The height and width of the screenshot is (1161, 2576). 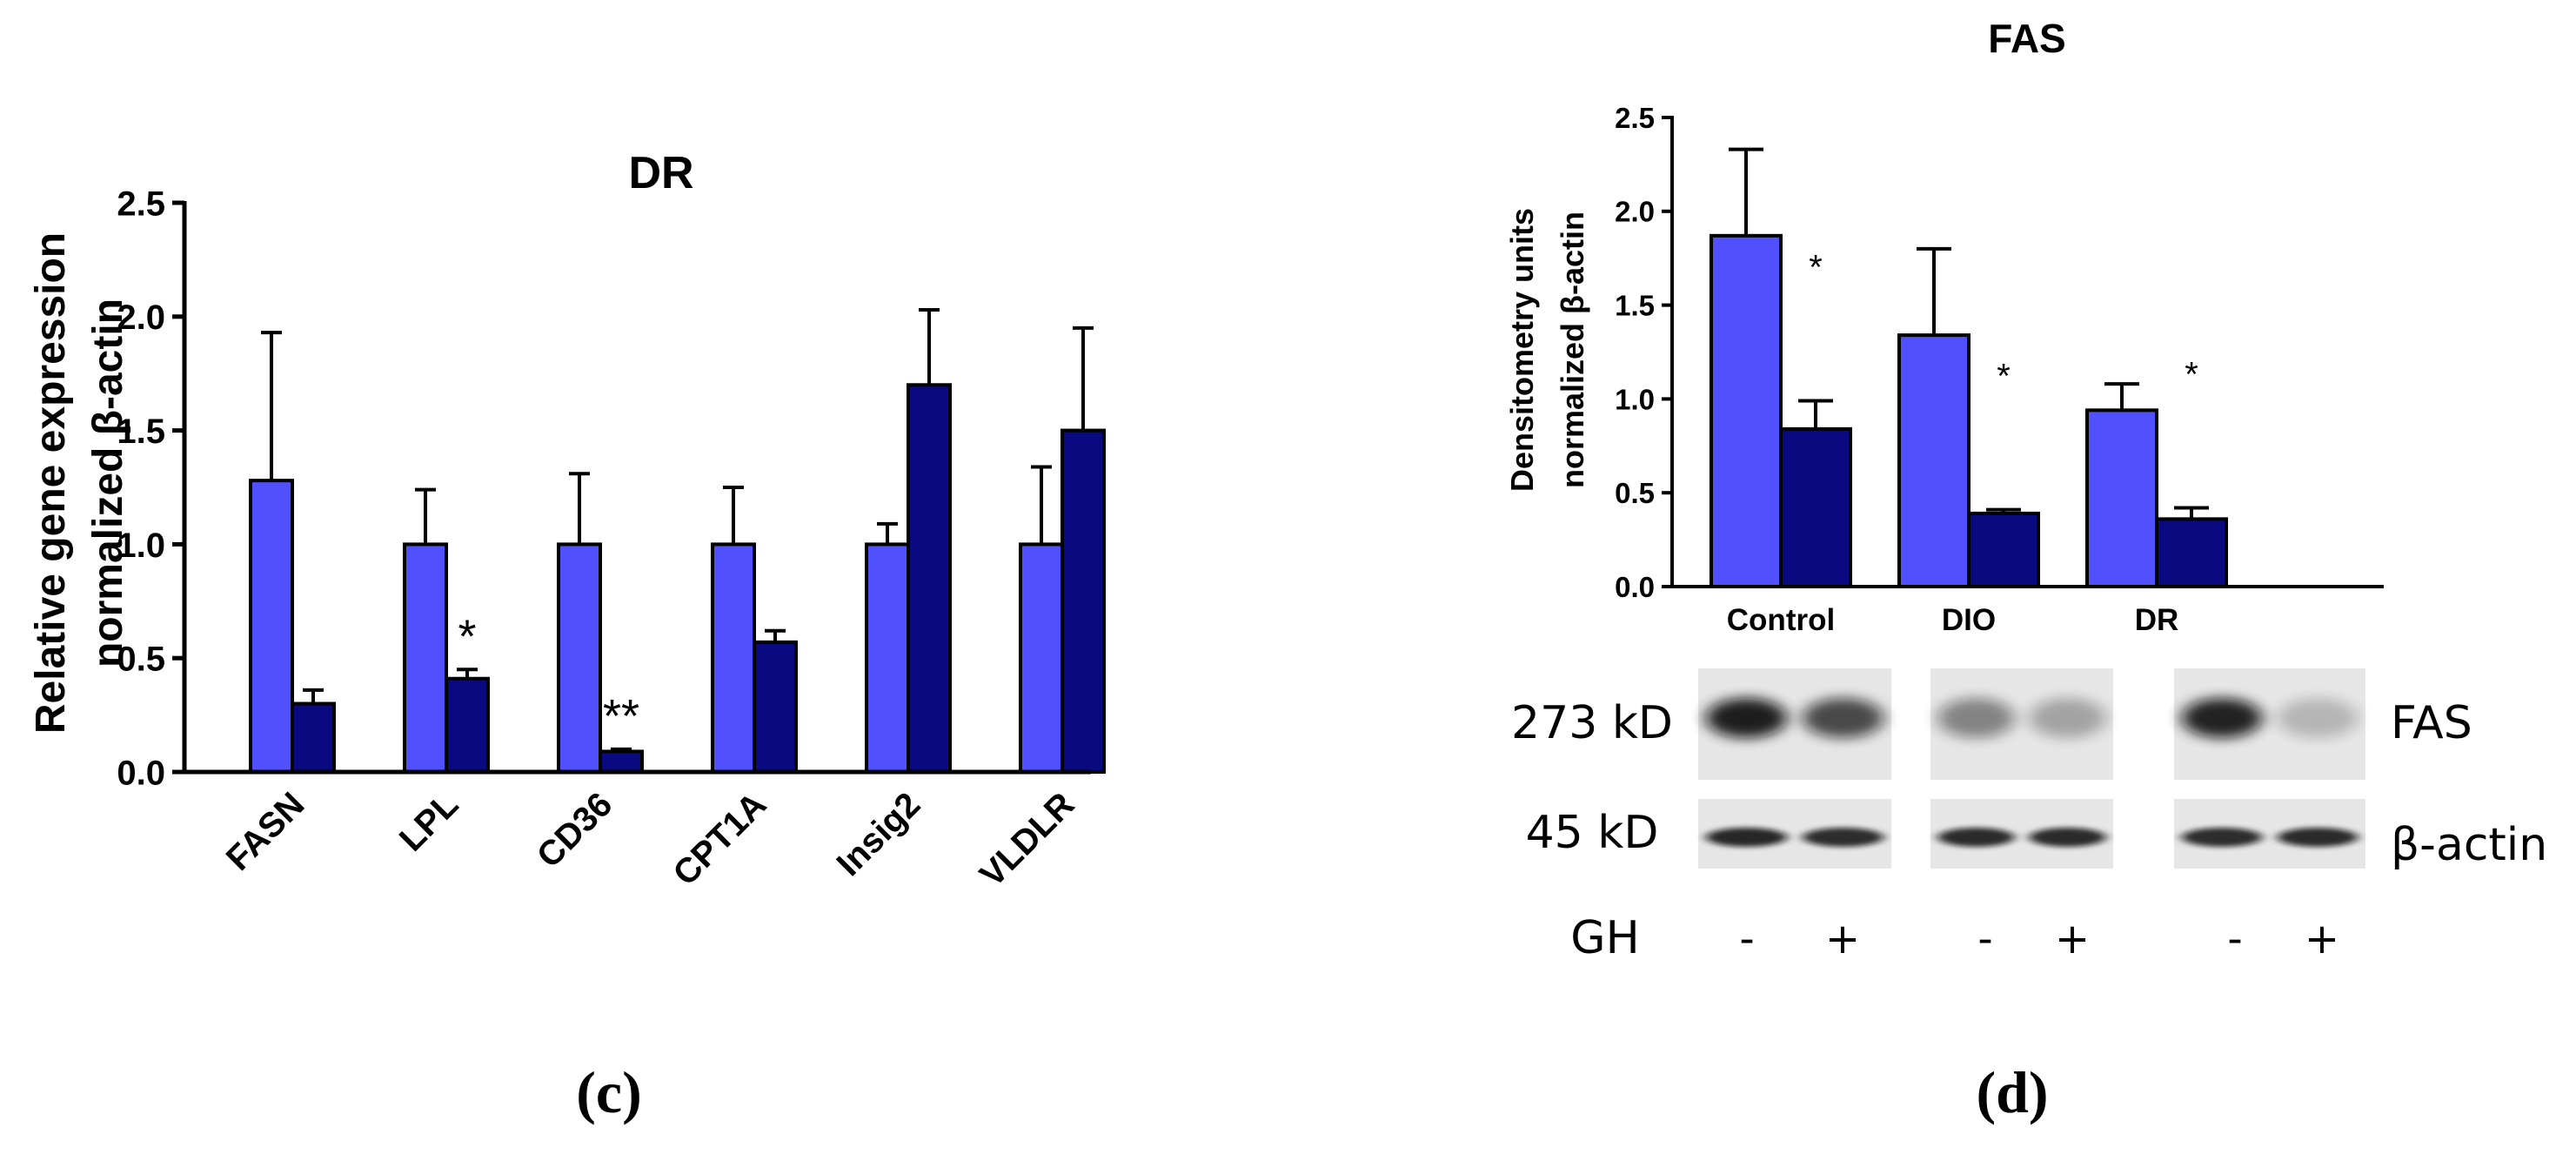 What do you see at coordinates (1027, 839) in the screenshot?
I see `x-tick-label: VLDLR` at bounding box center [1027, 839].